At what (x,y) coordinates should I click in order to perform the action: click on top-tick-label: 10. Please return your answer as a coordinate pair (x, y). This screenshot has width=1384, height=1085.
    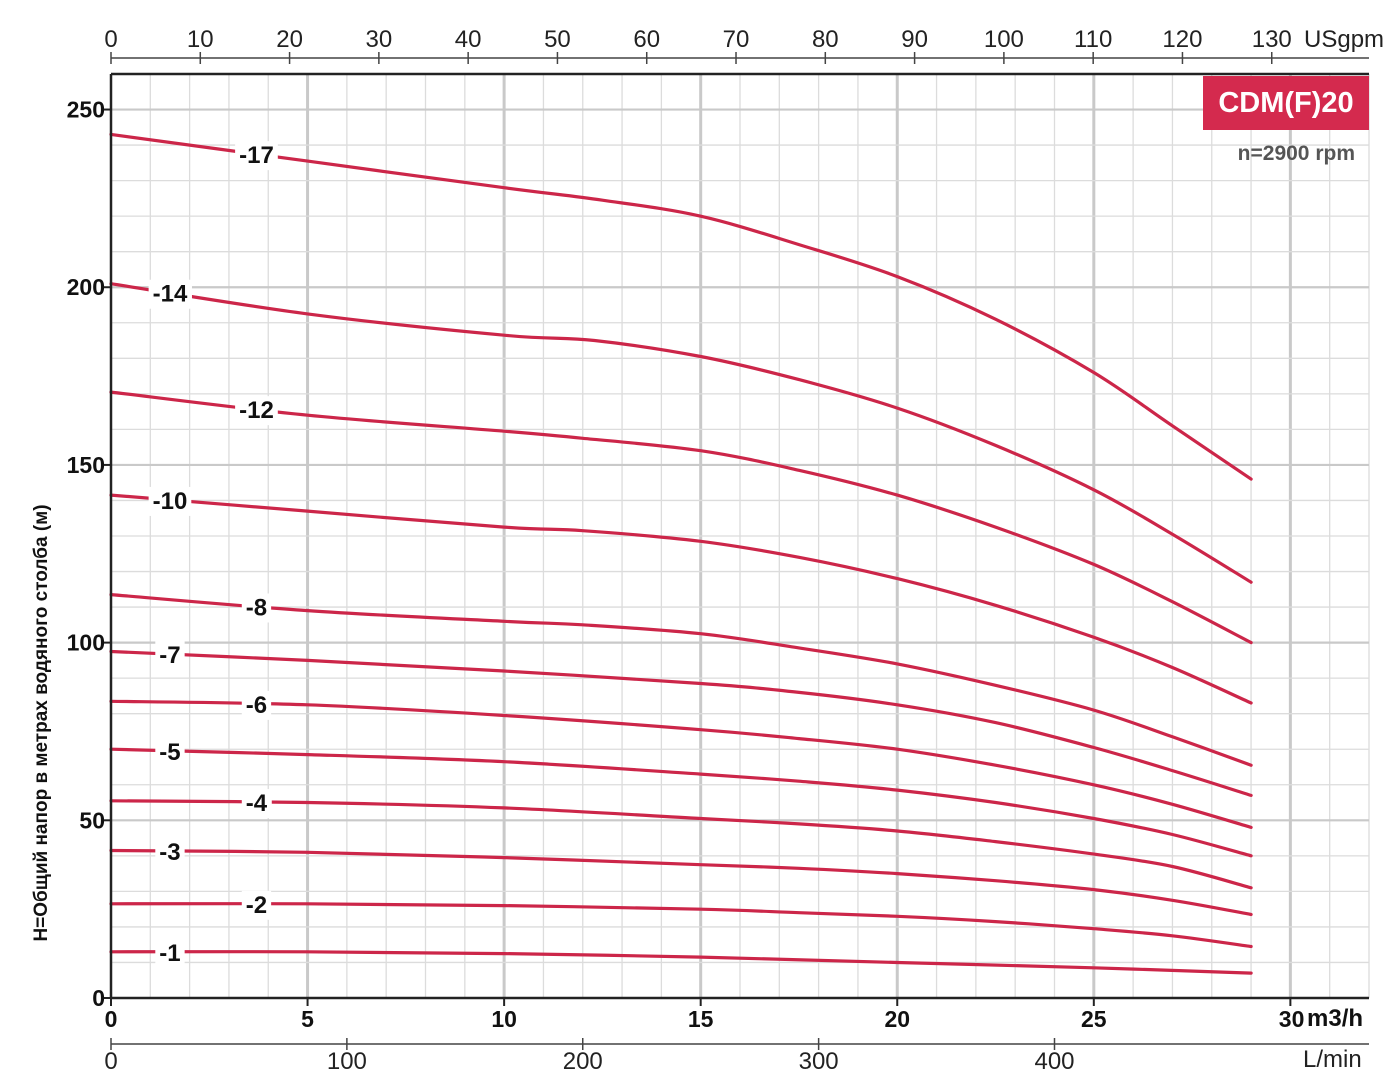
    Looking at the image, I should click on (200, 39).